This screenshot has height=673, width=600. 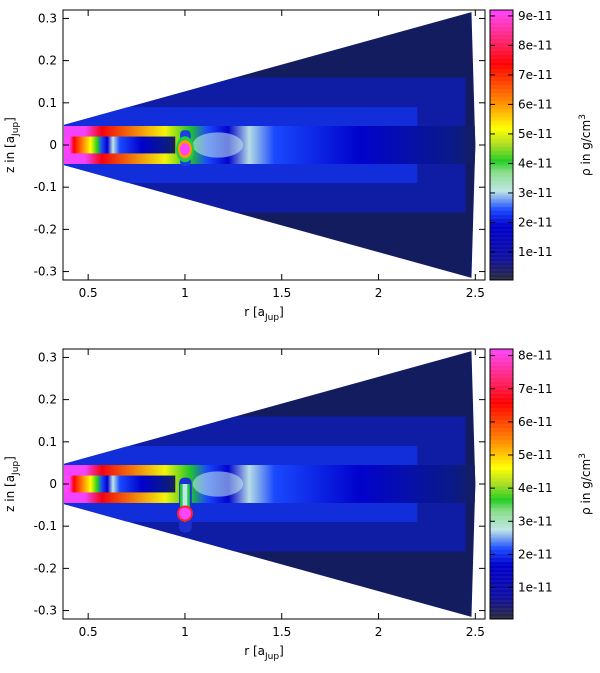 What do you see at coordinates (535, 16) in the screenshot?
I see `colorbar-tick-label: 9e-11` at bounding box center [535, 16].